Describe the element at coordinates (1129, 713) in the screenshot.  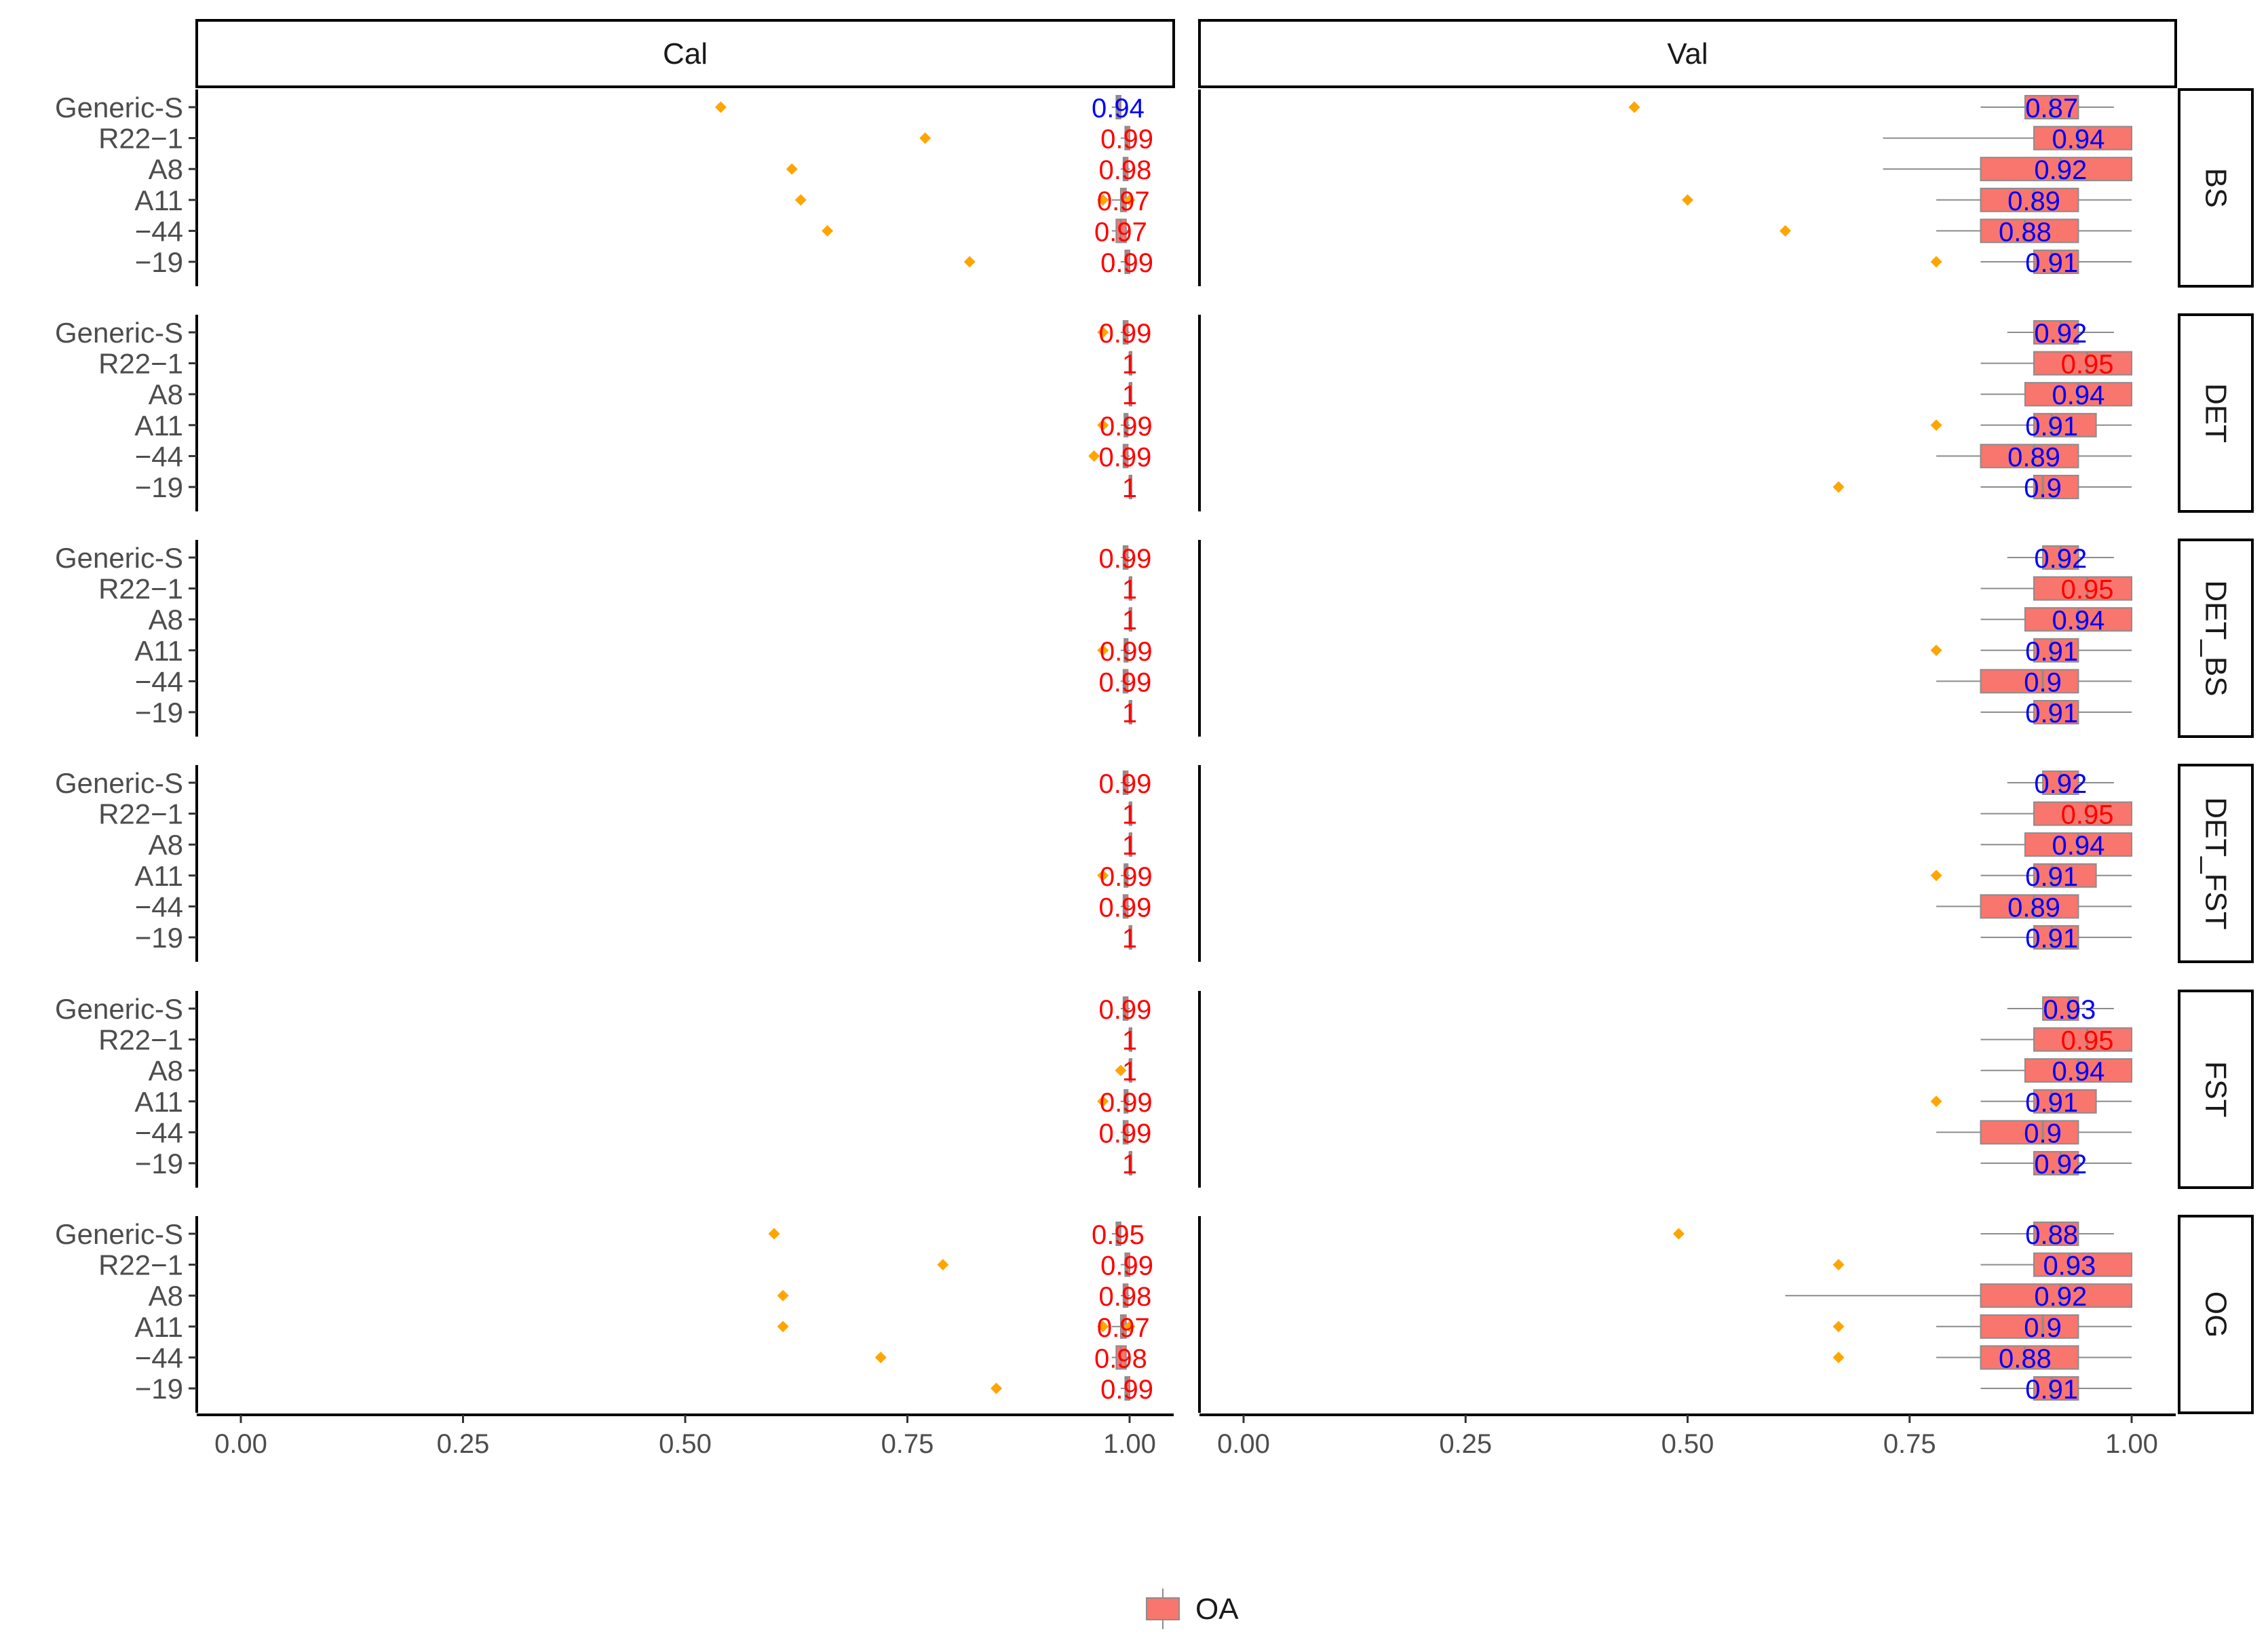
I see `value-label-cal-det-bs-minus19: 1` at that location.